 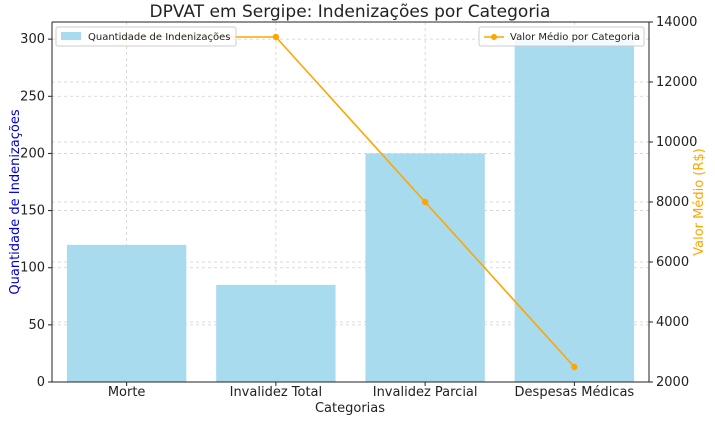 I want to click on left-y-axis-title: Quantidade de Indenizações, so click(x=15, y=201).